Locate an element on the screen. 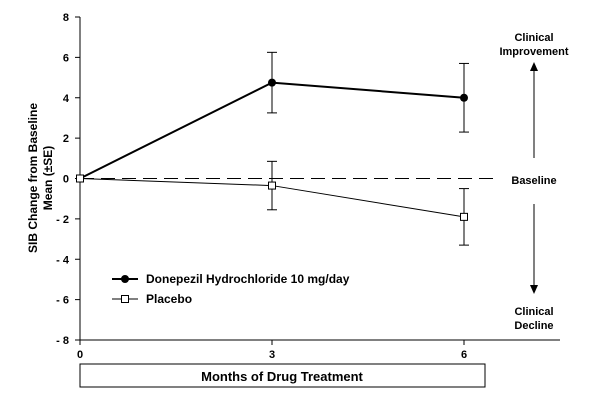 This screenshot has width=596, height=409. annotation-top-line2: Improvement is located at coordinates (533, 52).